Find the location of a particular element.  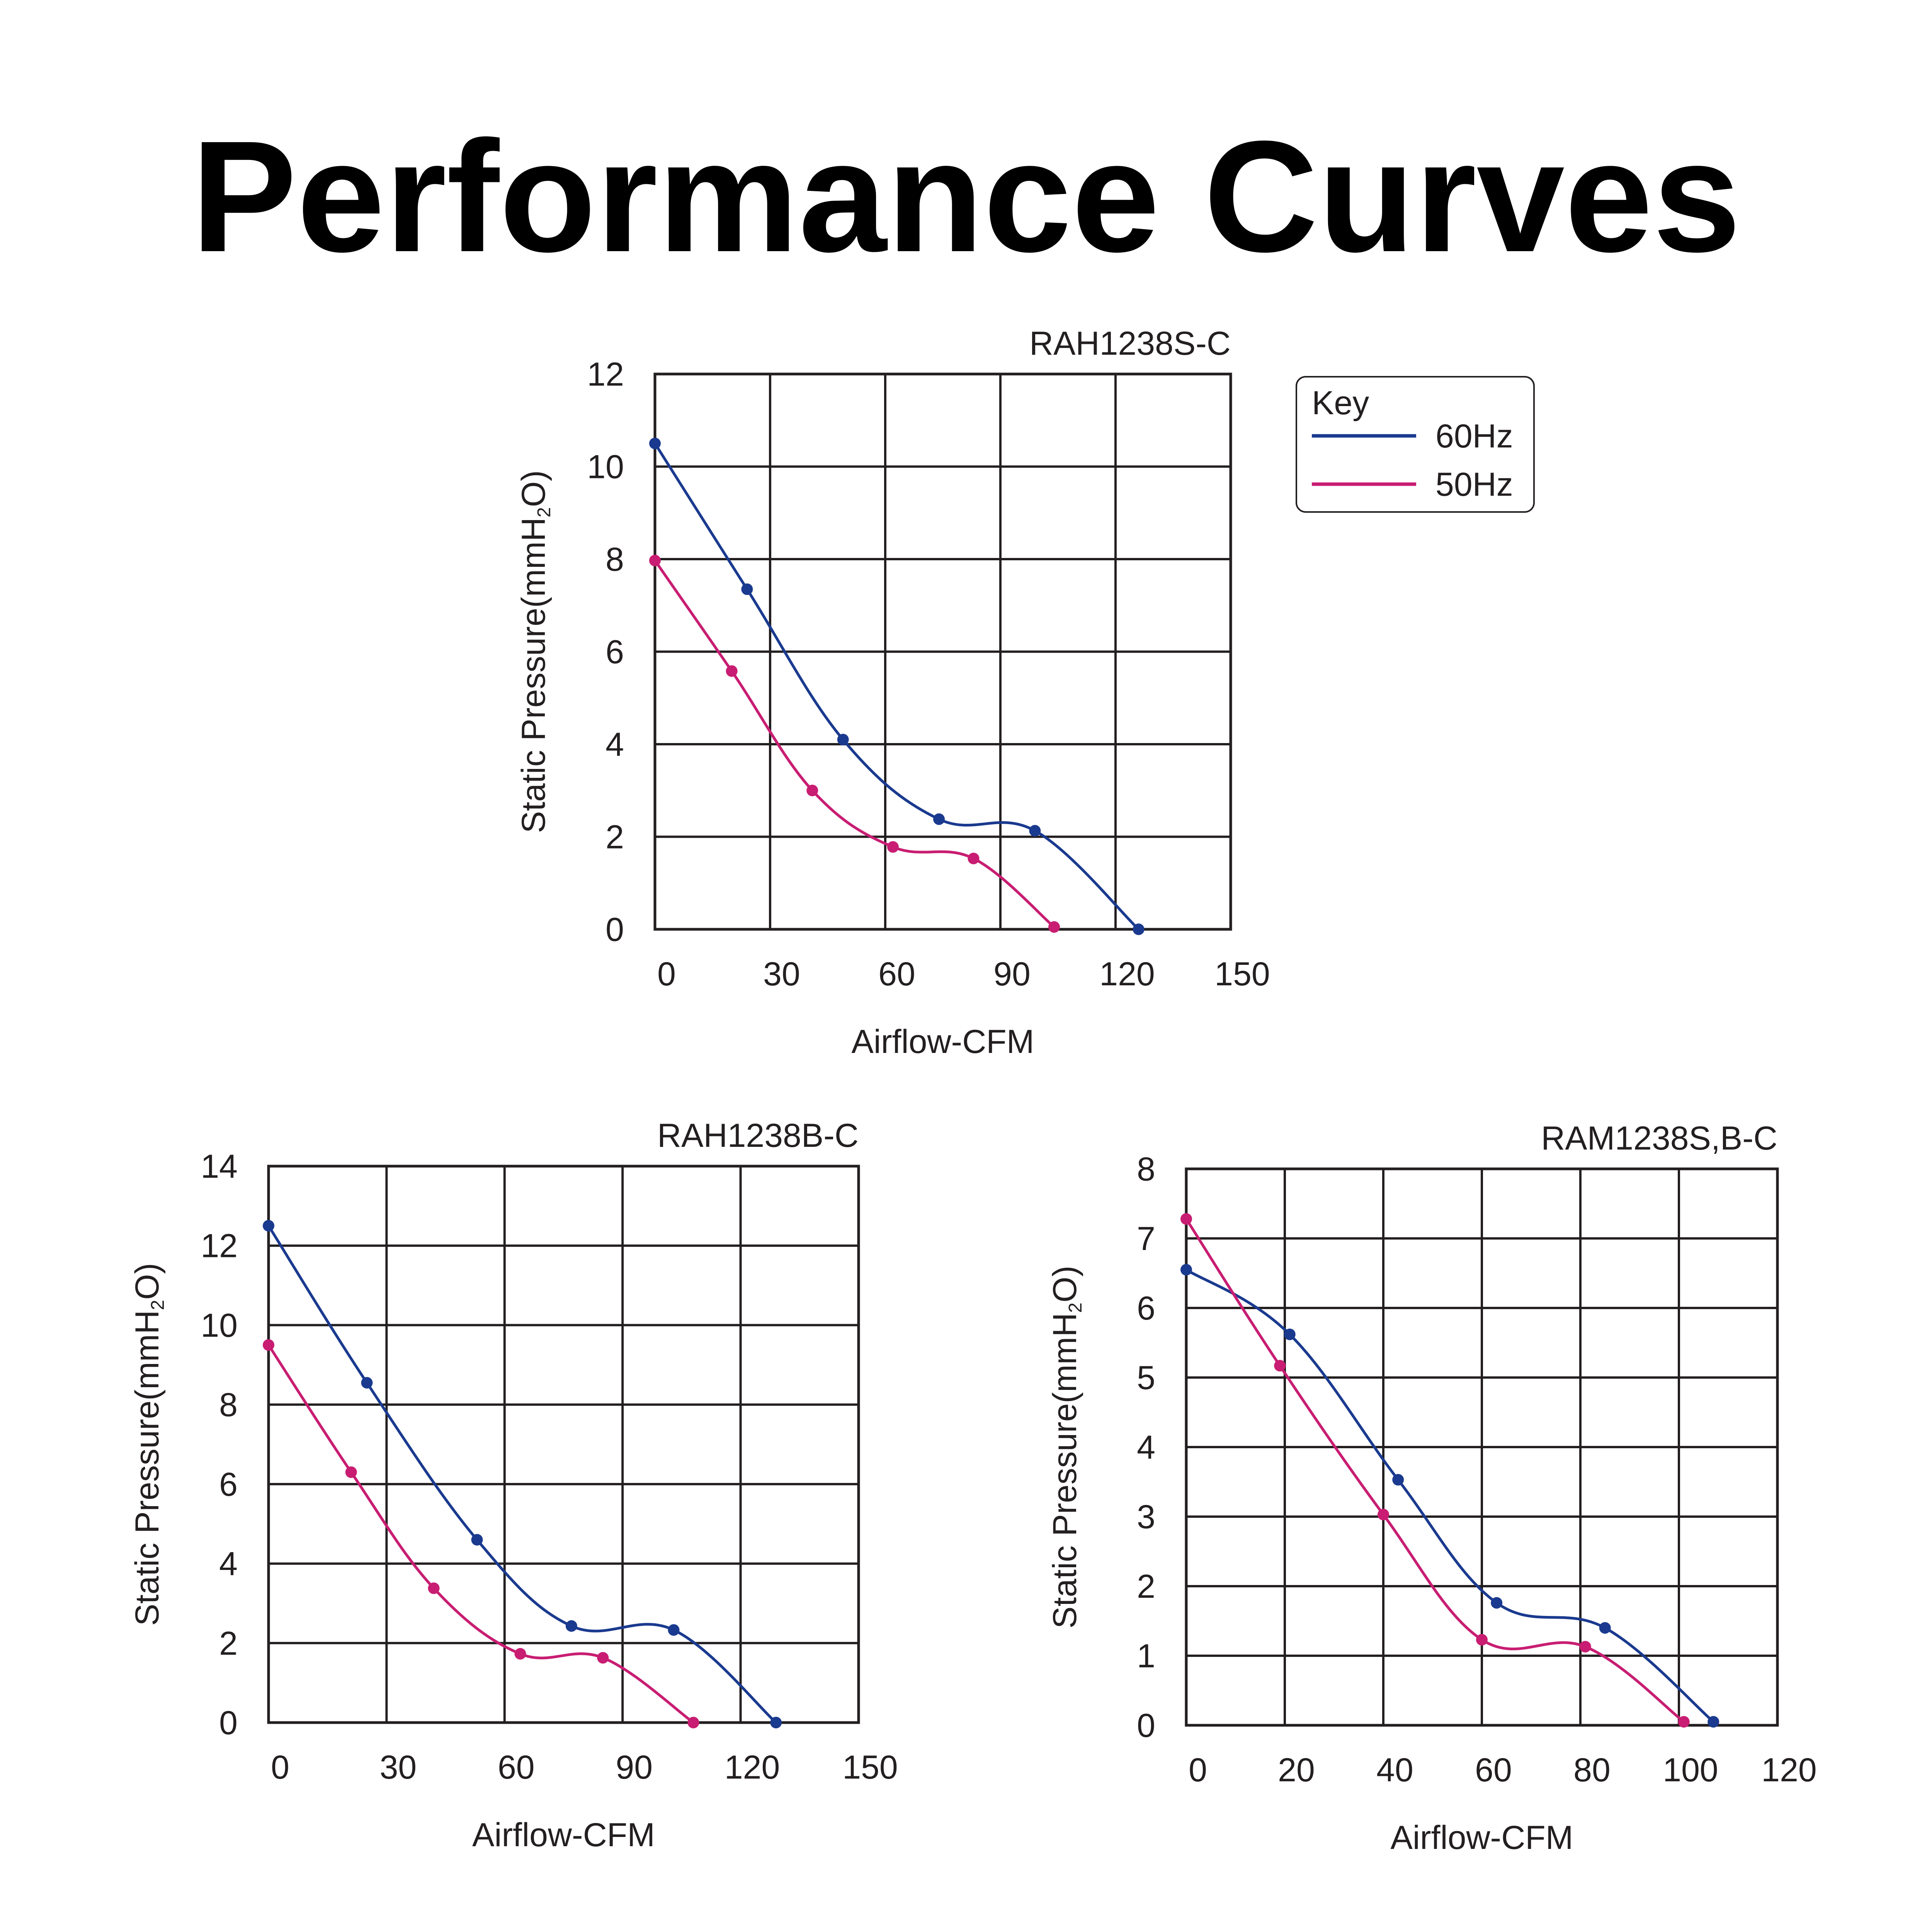

y-tick-label: 1 is located at coordinates (1146, 1657).